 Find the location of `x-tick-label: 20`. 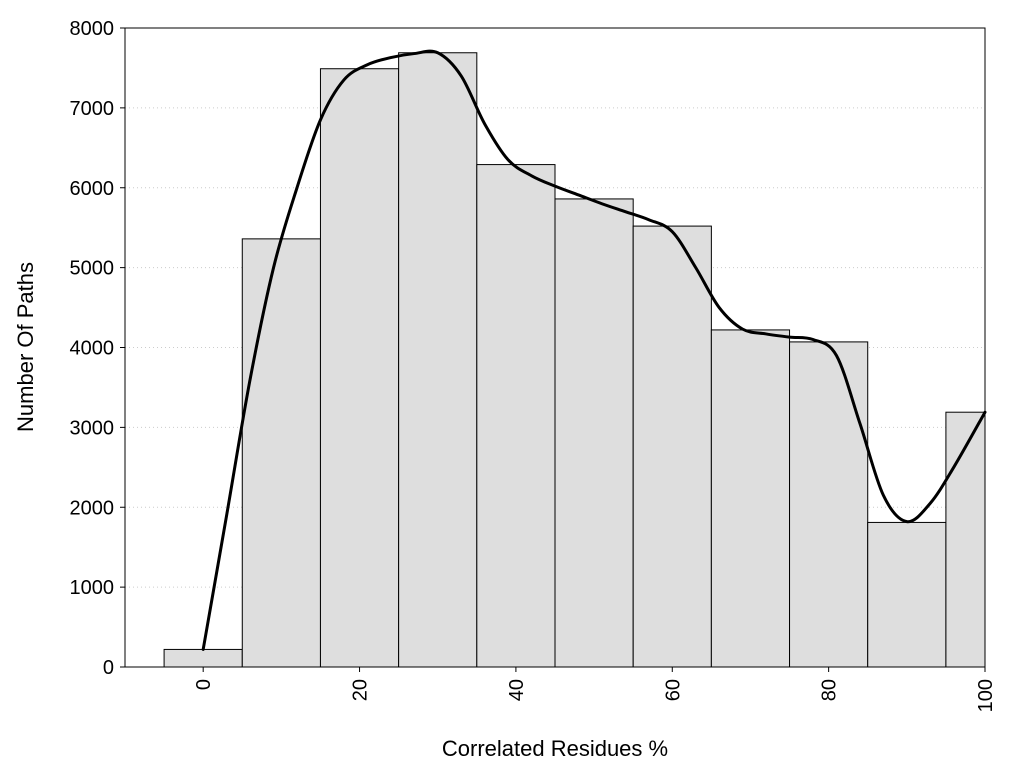

x-tick-label: 20 is located at coordinates (361, 690).